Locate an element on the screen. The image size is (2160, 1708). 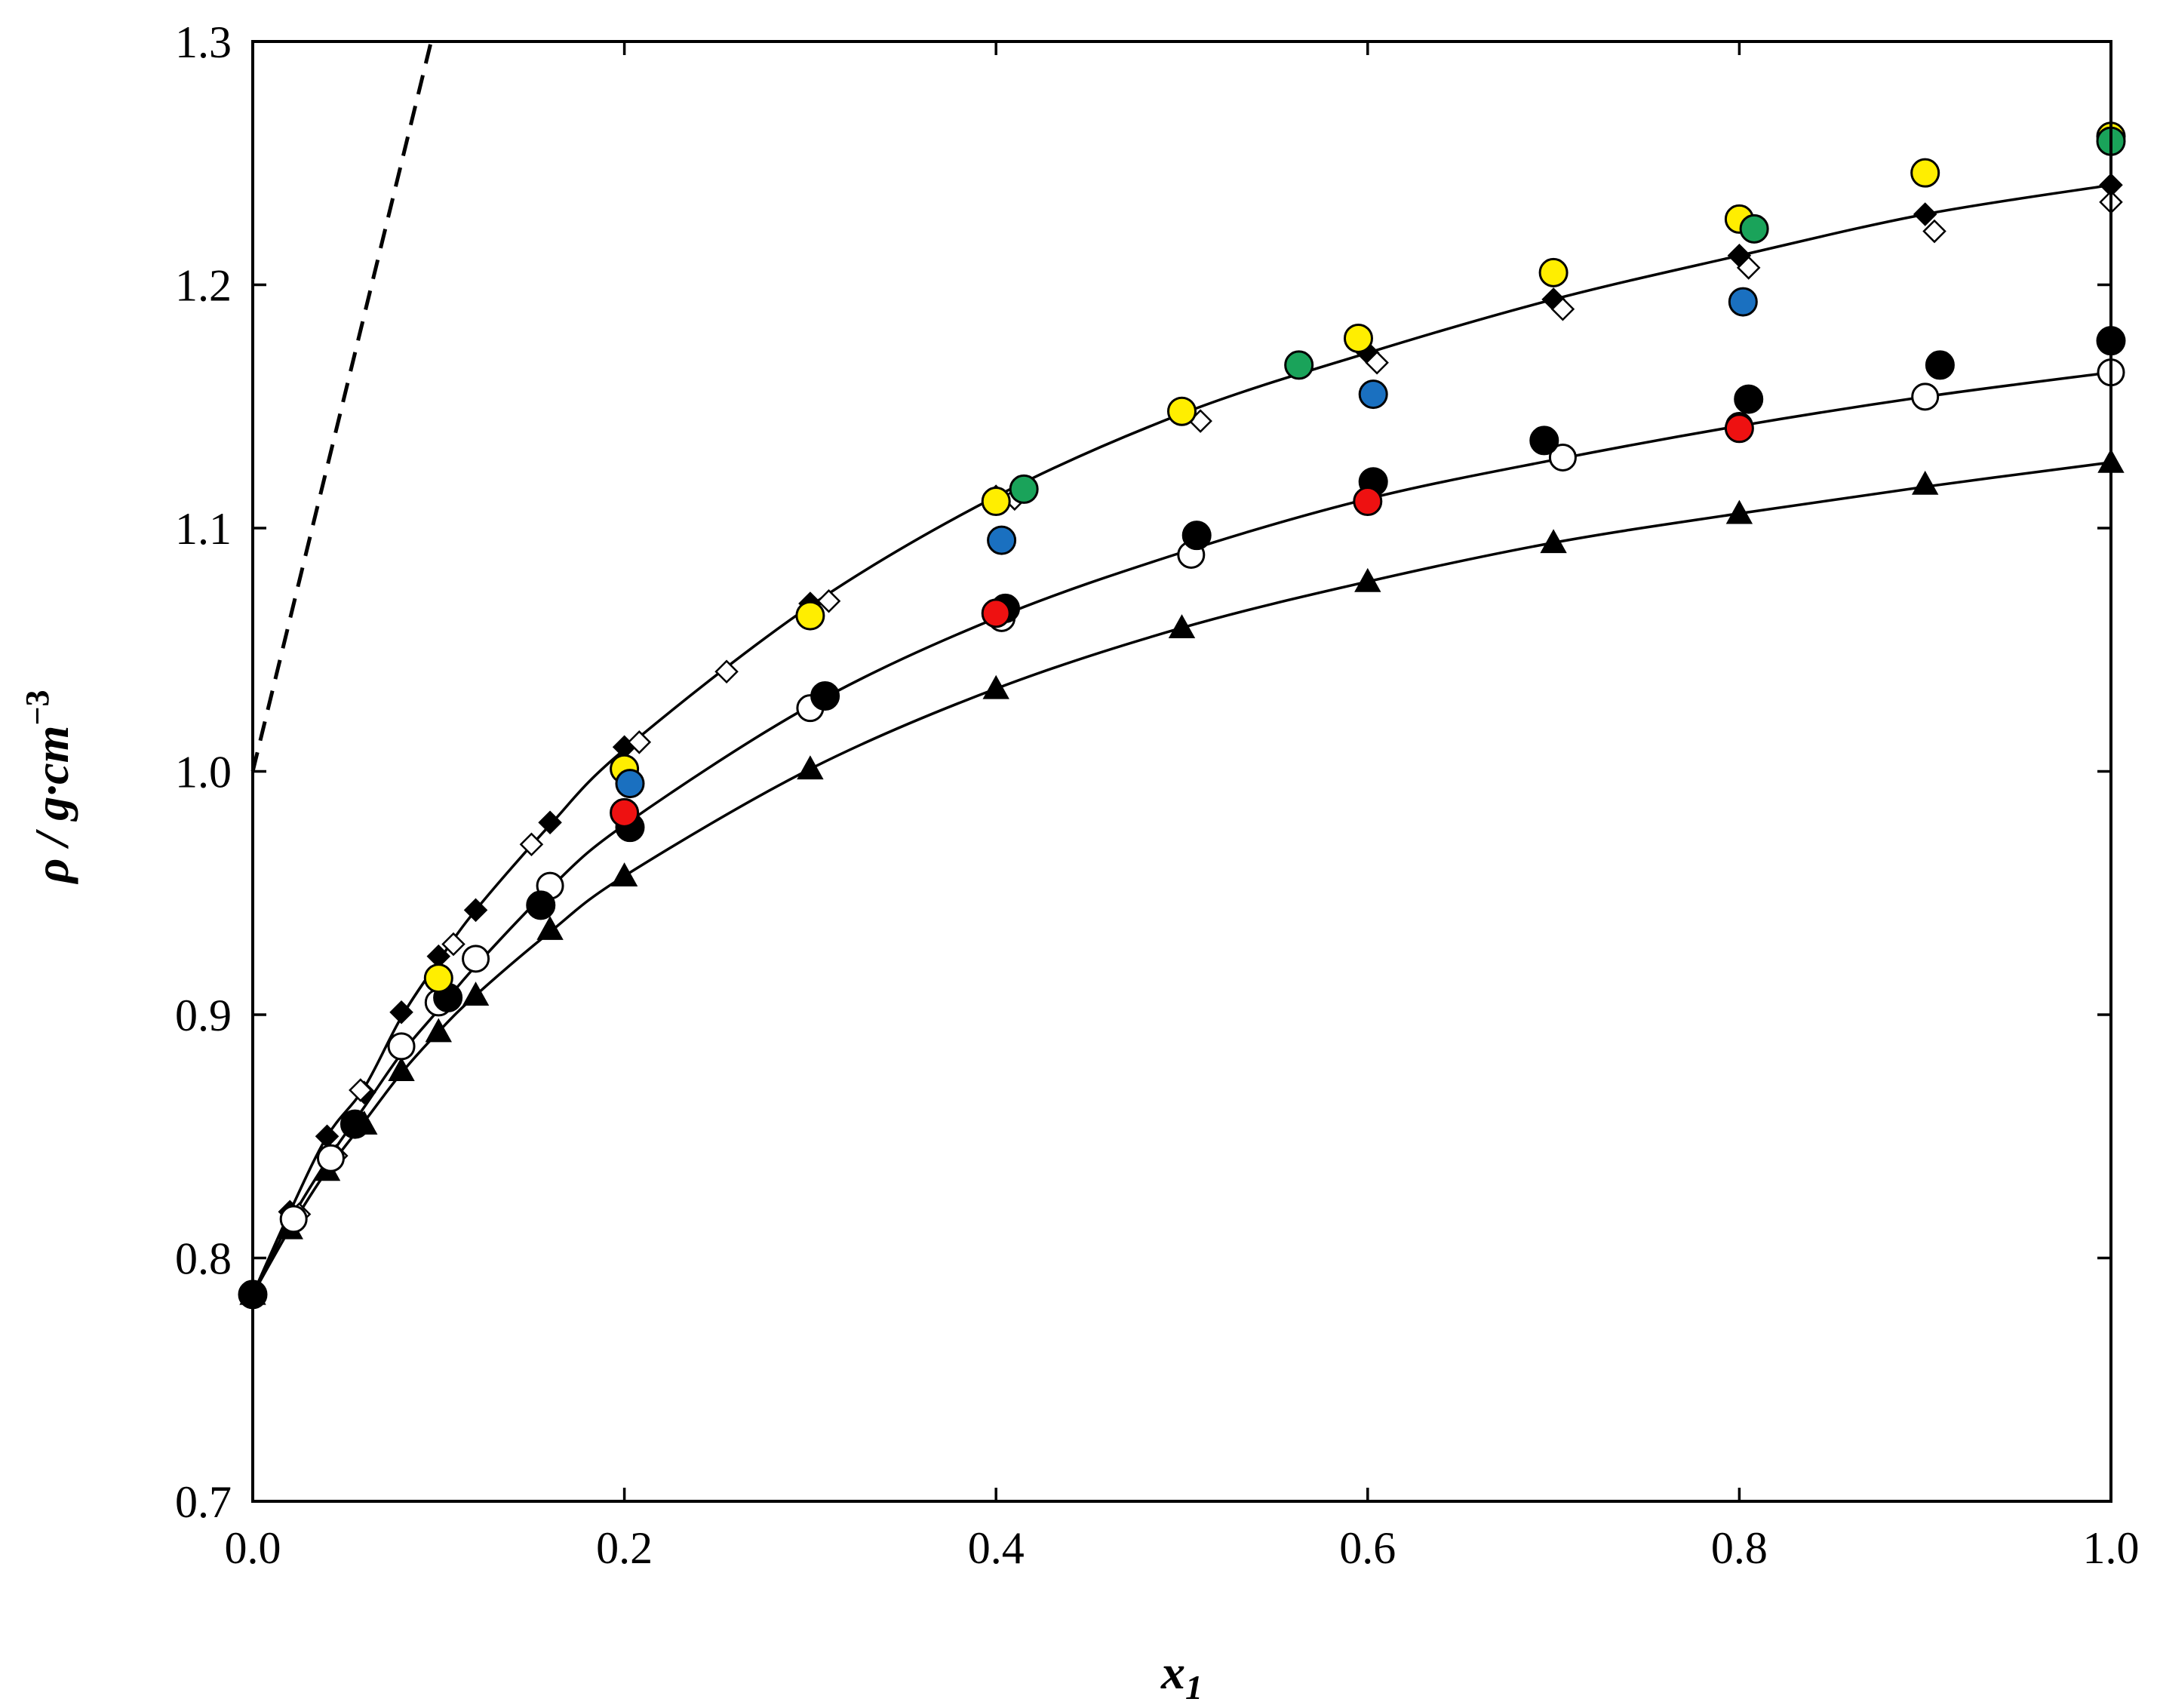
x-tick-label: 0.6 is located at coordinates (1368, 1548).